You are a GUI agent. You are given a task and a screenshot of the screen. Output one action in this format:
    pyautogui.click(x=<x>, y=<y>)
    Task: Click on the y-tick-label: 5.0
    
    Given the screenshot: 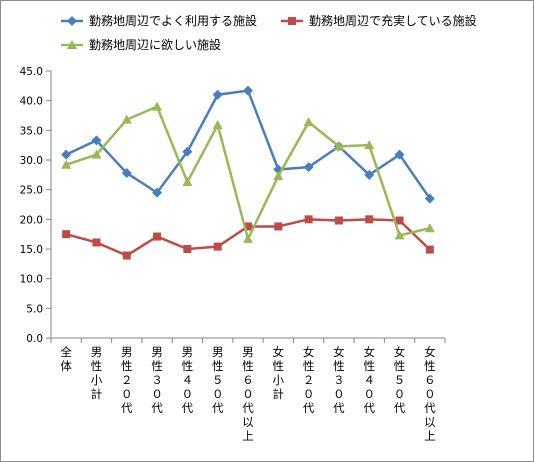 What is the action you would take?
    pyautogui.click(x=34, y=309)
    